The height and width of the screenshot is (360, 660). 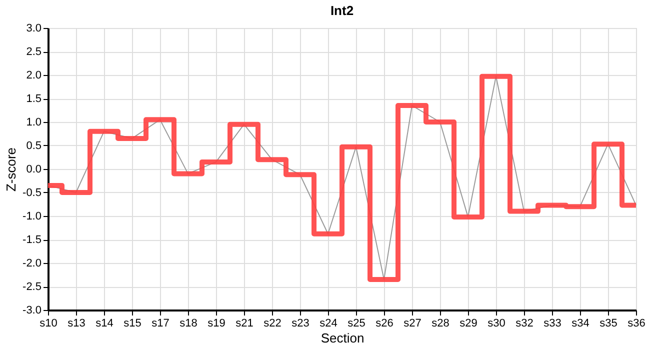 I want to click on y-tick-label: 2.0, so click(x=34, y=76).